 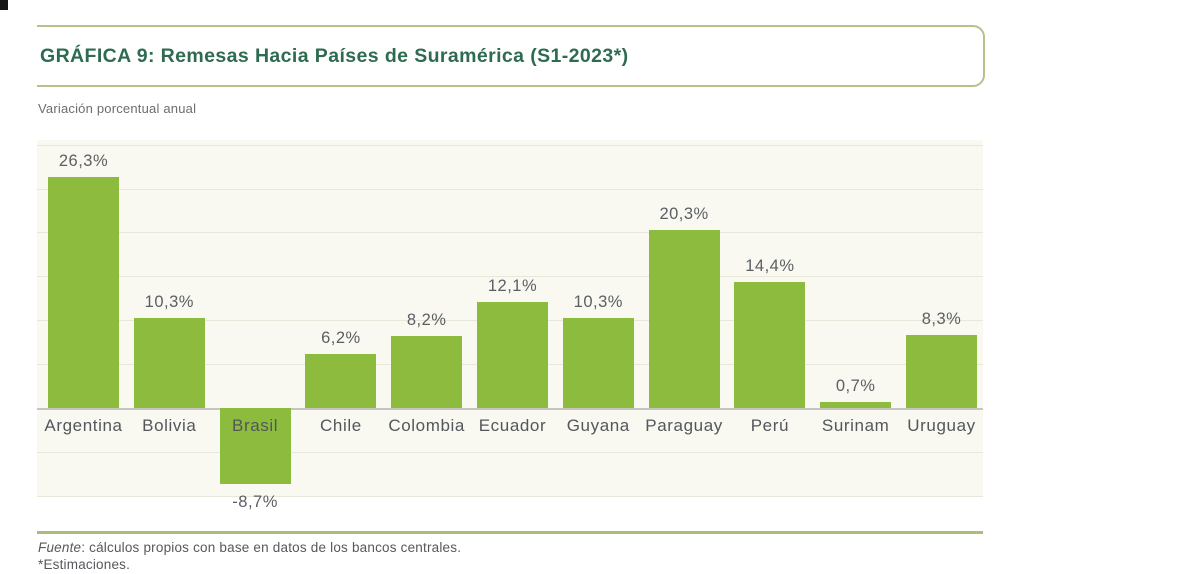 What do you see at coordinates (512, 354) in the screenshot?
I see `bar-ecuador` at bounding box center [512, 354].